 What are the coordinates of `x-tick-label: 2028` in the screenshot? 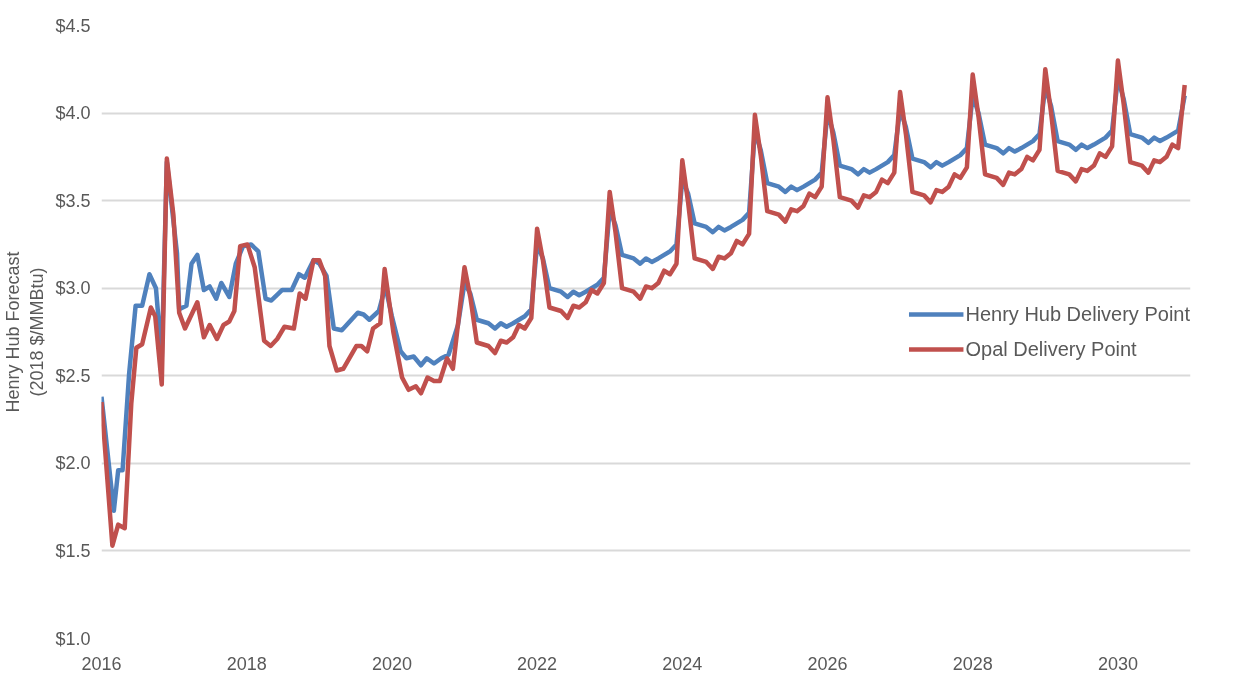 It's located at (972, 663).